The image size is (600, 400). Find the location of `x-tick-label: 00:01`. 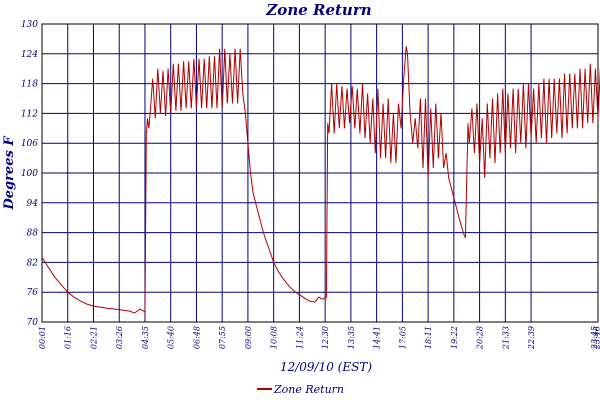

x-tick-label: 00:01 is located at coordinates (42, 337).